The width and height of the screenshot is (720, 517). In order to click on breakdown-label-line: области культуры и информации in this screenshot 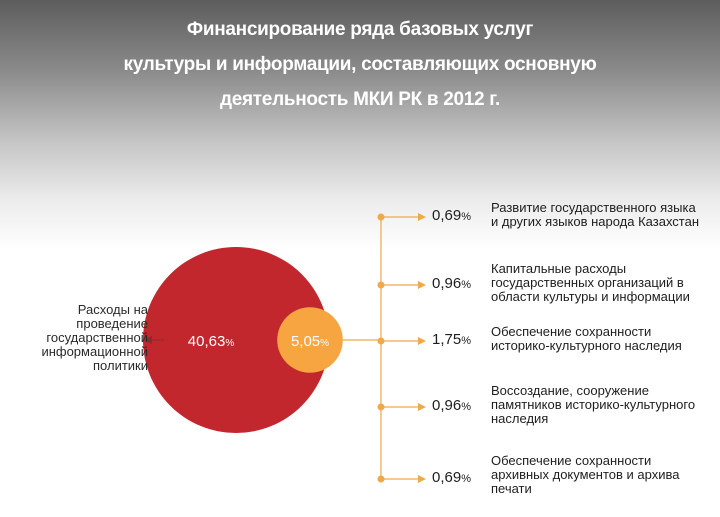, I will do `click(590, 296)`.